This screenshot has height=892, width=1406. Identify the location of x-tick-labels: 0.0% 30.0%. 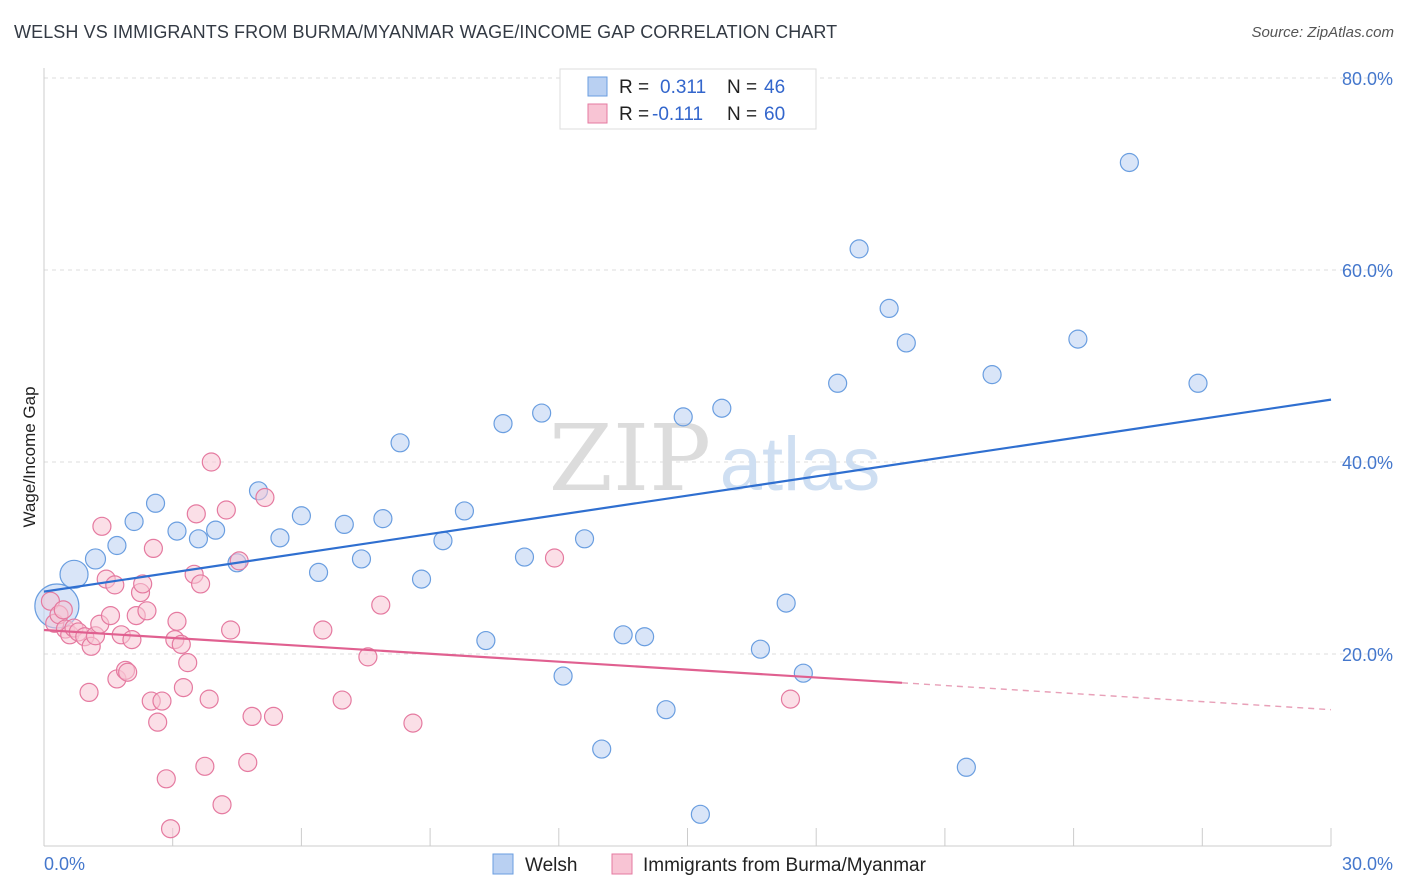
(718, 864).